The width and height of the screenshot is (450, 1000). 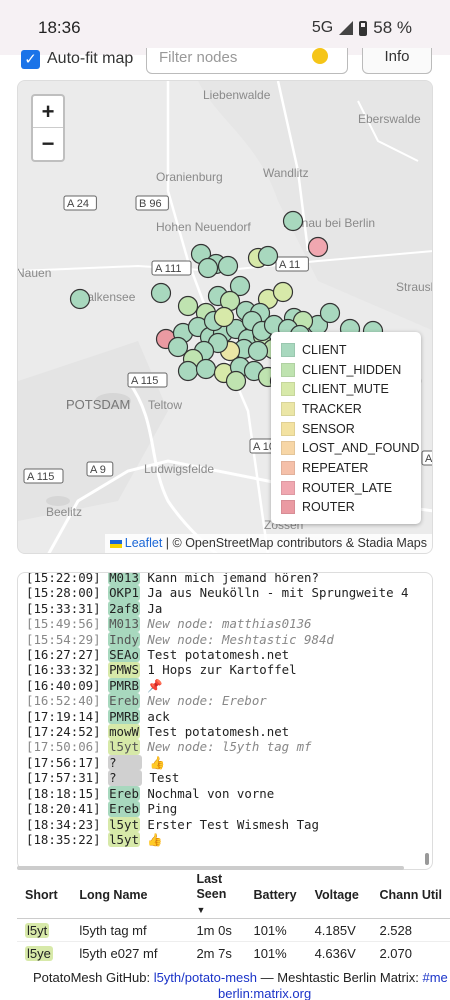 What do you see at coordinates (332, 408) in the screenshot?
I see `legend-label: TRACKER` at bounding box center [332, 408].